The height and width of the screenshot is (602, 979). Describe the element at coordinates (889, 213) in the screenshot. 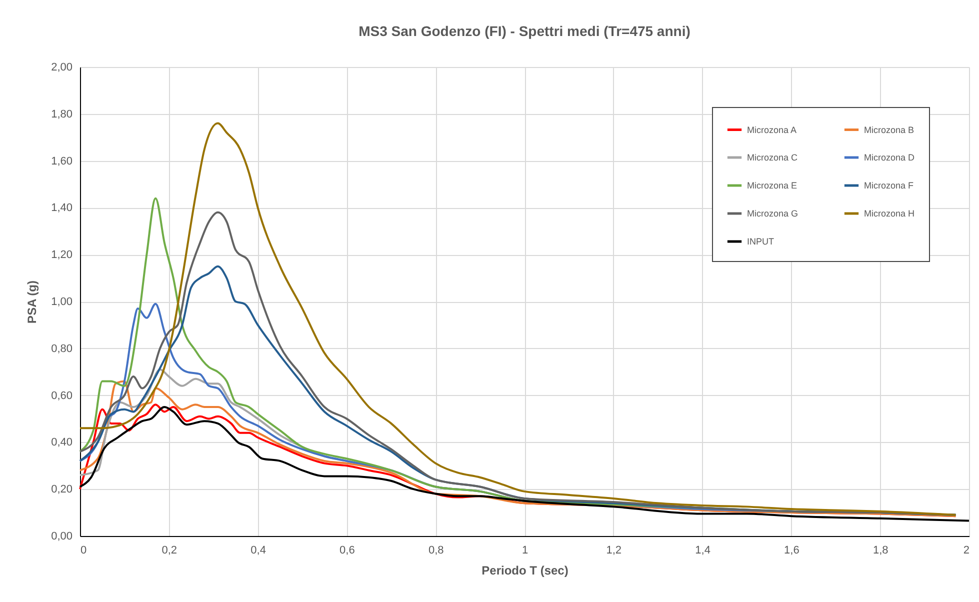

I see `legend-label: Microzona H` at that location.